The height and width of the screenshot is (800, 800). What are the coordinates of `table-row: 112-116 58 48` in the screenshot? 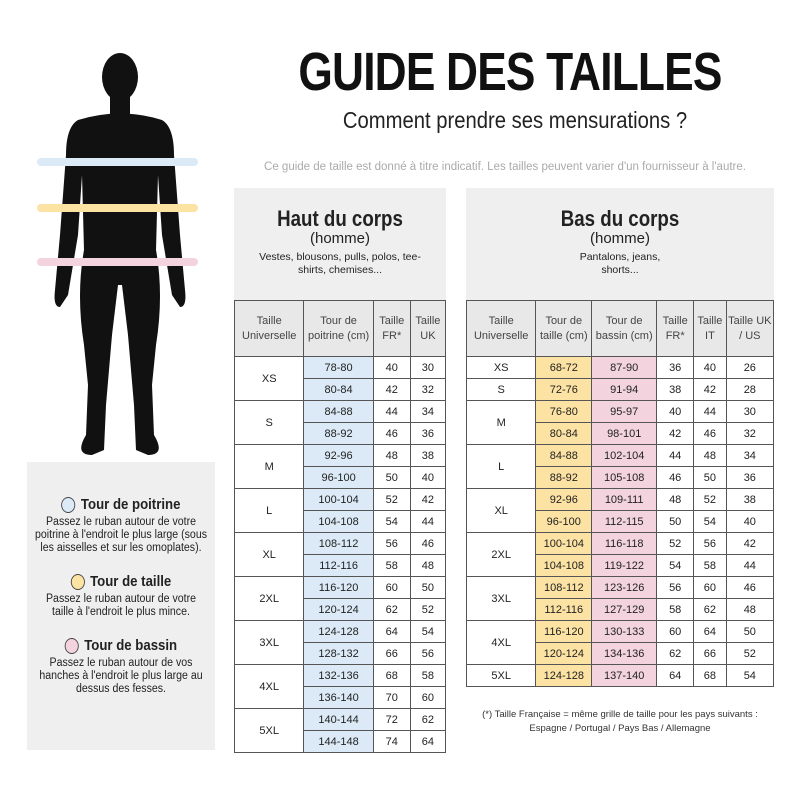 It's located at (341, 565).